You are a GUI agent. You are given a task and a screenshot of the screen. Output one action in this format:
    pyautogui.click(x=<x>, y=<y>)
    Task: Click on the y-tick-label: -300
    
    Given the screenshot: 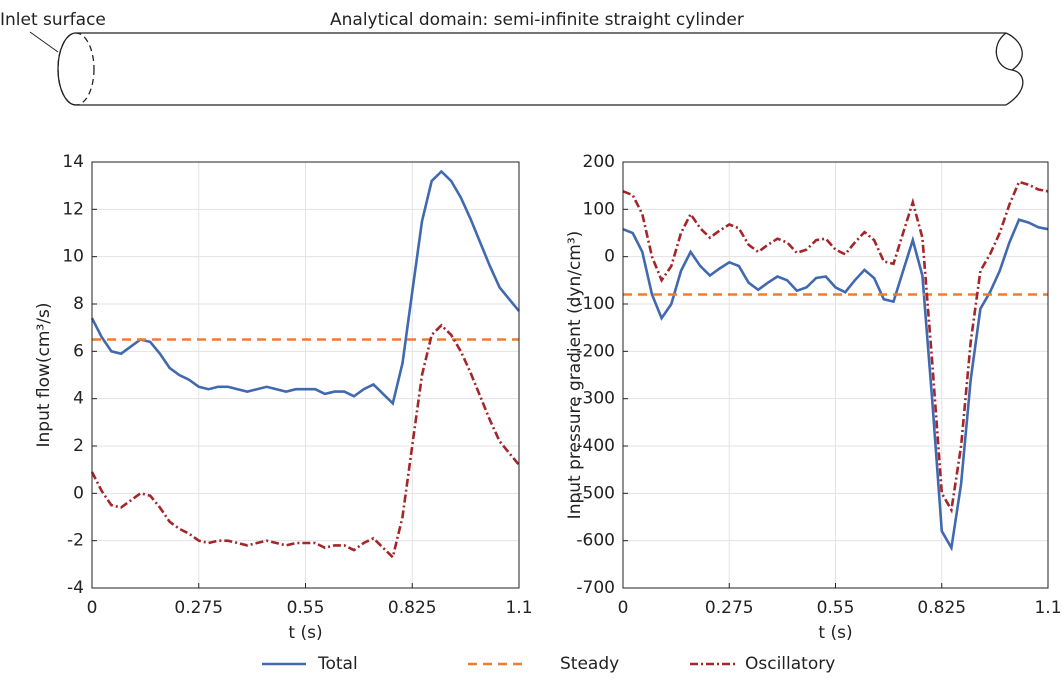 What is the action you would take?
    pyautogui.click(x=595, y=399)
    